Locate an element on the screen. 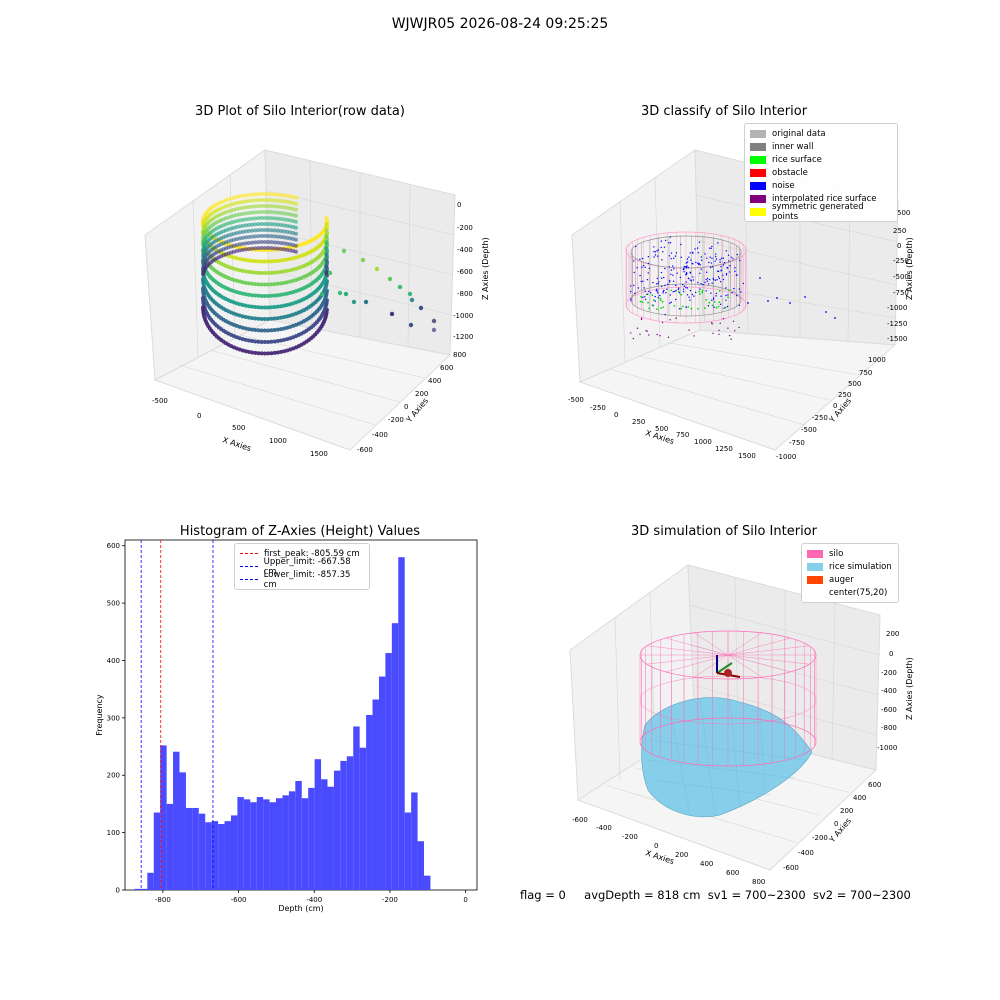 Image resolution: width=1000 pixels, height=1000 pixels. legend-item: rice surface is located at coordinates (821, 159).